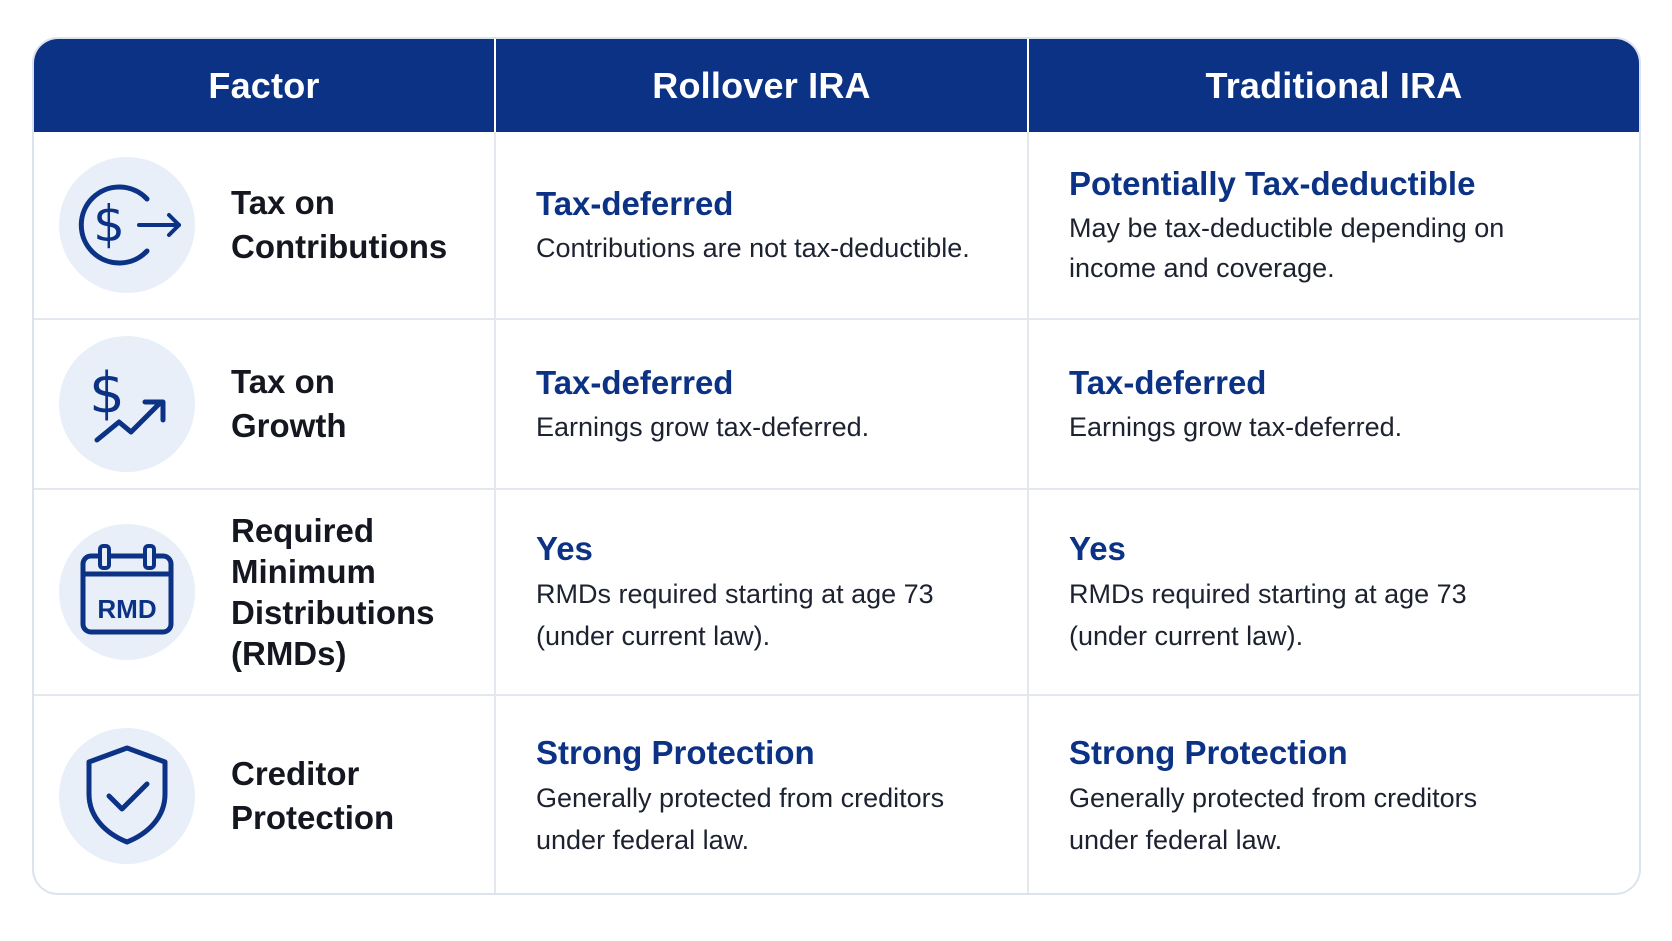  Describe the element at coordinates (762, 404) in the screenshot. I see `rollover-cell: Tax-deferred Earnings grow tax-deferred.` at that location.